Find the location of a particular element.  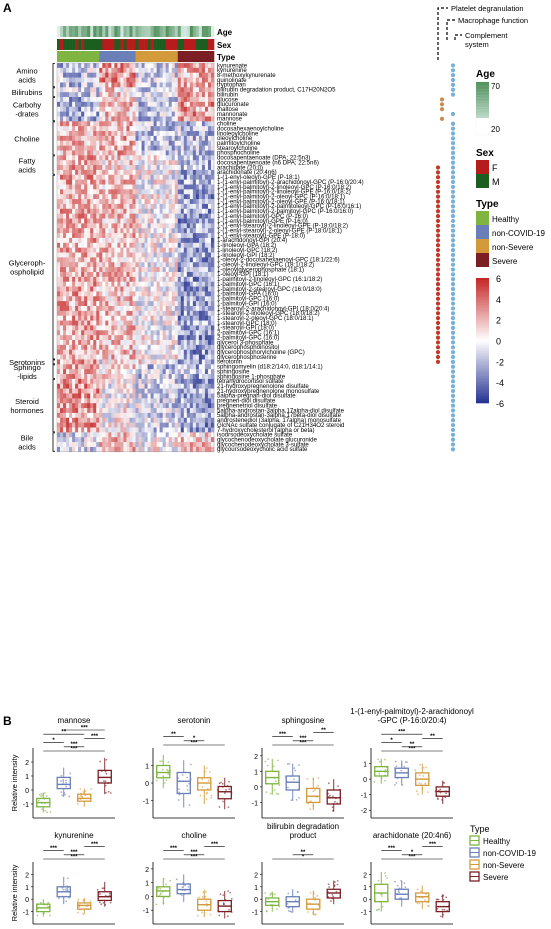

group-label: acids is located at coordinates (27, 447).